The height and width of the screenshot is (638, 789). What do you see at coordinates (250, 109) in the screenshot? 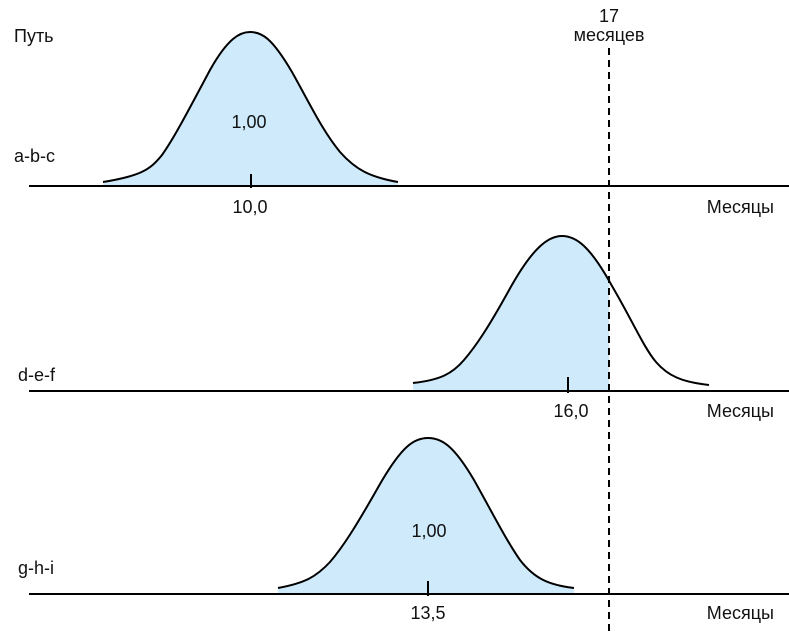
I see `distribution-fill-abc` at bounding box center [250, 109].